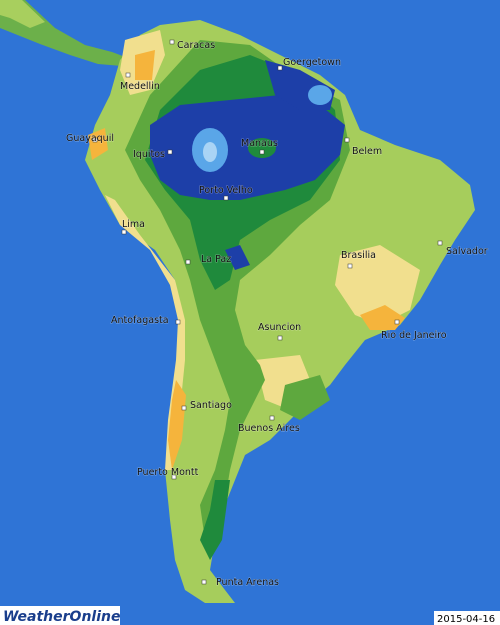  I want to click on wet-island, so click(262, 148).